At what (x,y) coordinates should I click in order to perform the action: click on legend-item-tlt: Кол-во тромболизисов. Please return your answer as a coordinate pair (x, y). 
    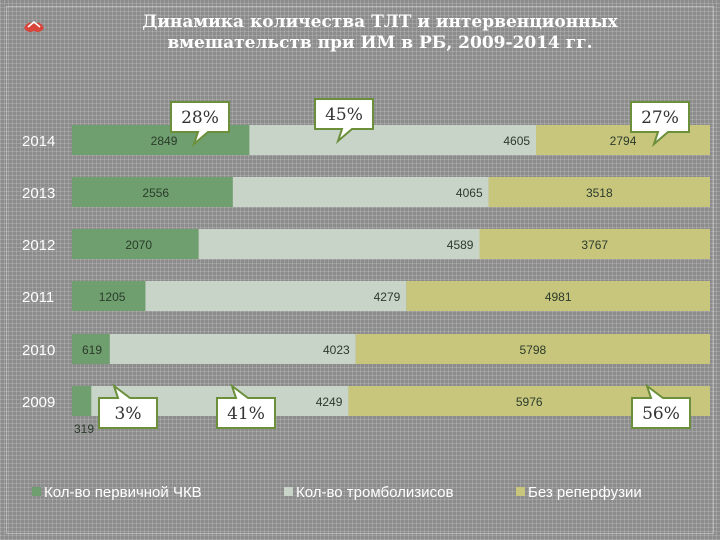
    Looking at the image, I should click on (368, 492).